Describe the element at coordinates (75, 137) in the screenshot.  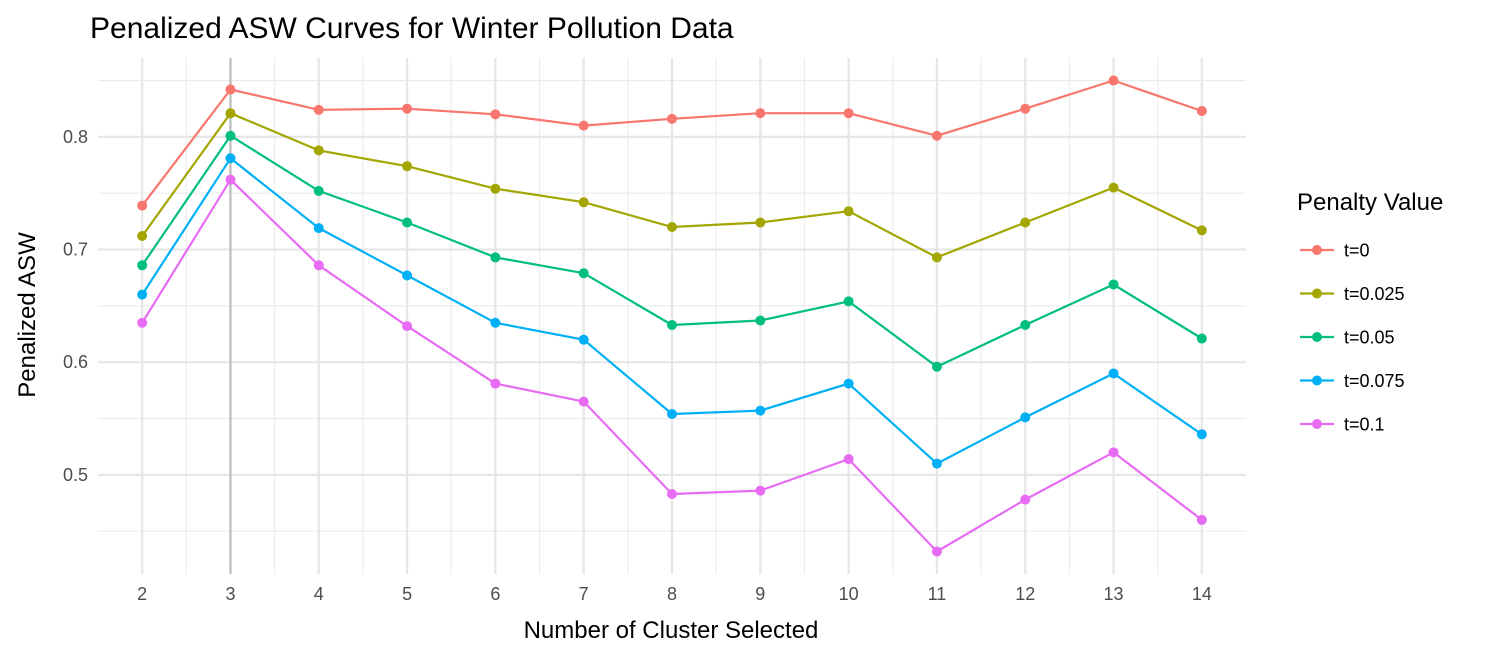
I see `y-tick-label: 0.8` at that location.